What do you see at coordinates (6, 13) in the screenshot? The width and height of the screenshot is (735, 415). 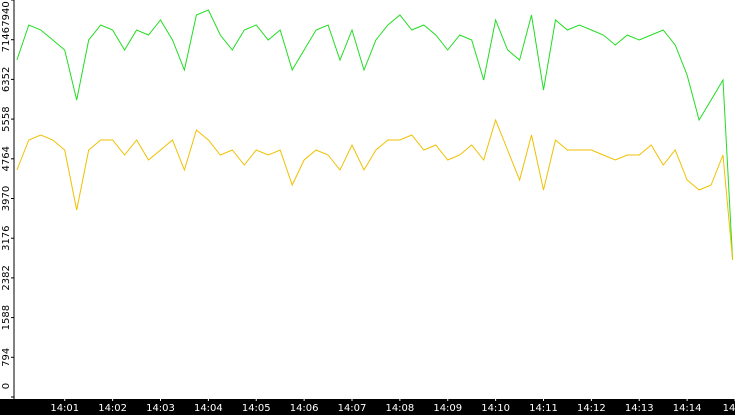 I see `y-tick-label: 7940` at bounding box center [6, 13].